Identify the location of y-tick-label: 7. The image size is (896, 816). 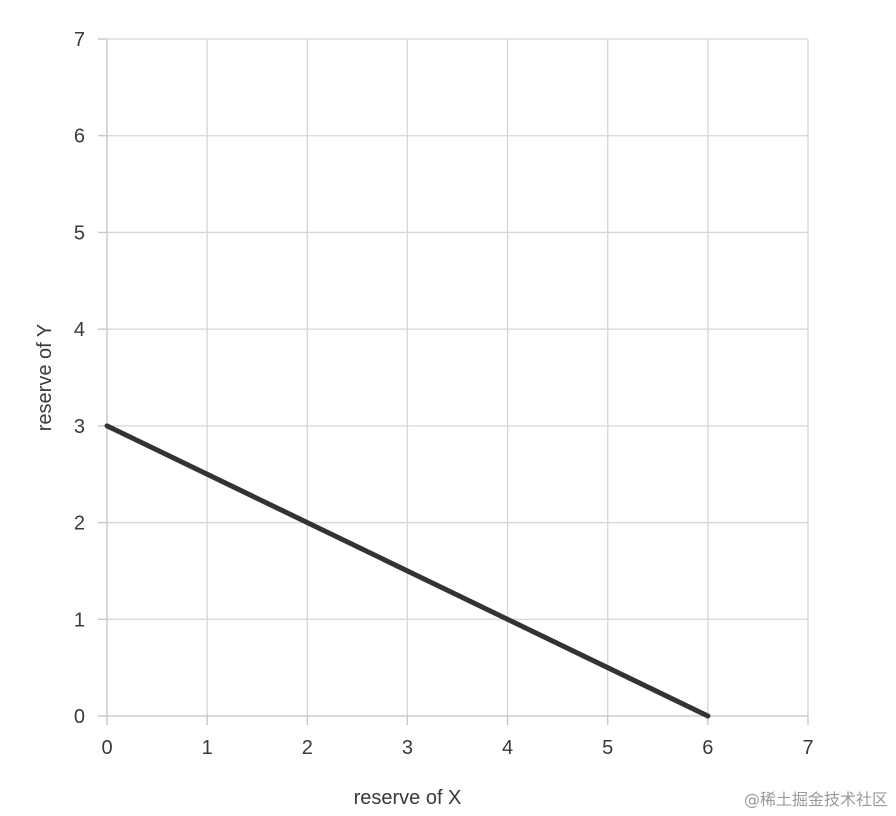
(79, 40).